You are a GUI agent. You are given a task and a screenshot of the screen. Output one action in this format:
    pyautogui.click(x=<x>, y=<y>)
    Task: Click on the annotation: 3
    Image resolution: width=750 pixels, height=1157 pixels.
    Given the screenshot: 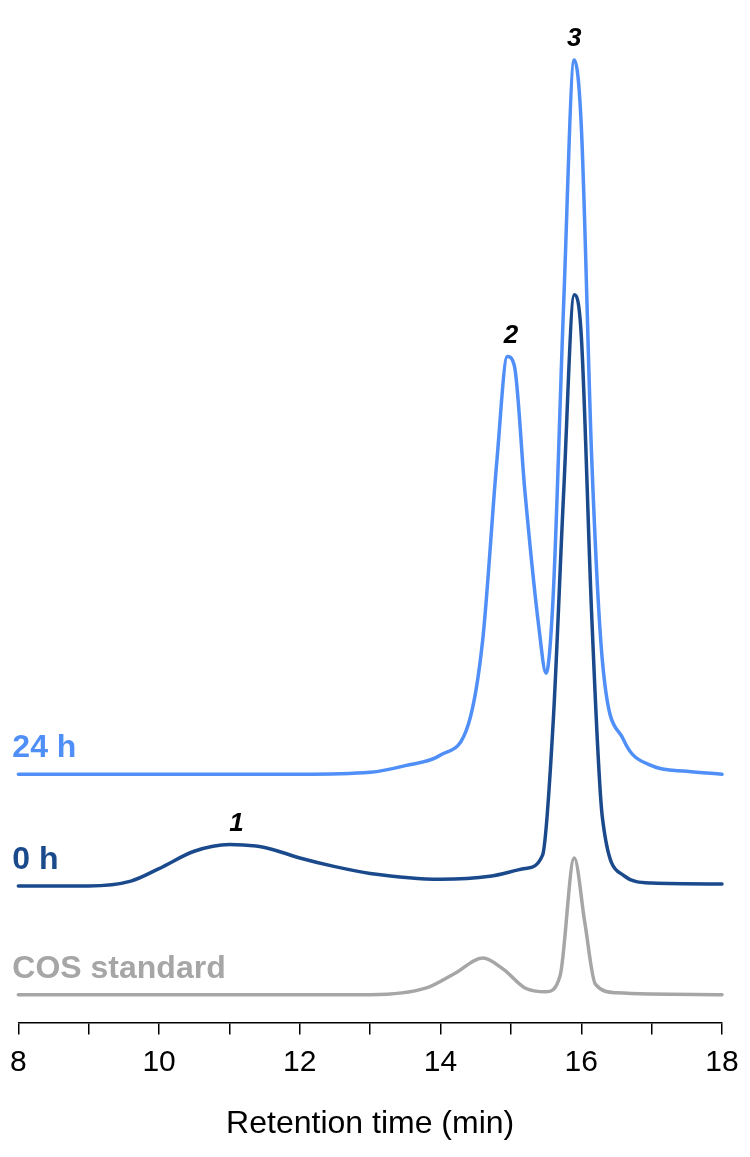 What is the action you would take?
    pyautogui.click(x=574, y=37)
    